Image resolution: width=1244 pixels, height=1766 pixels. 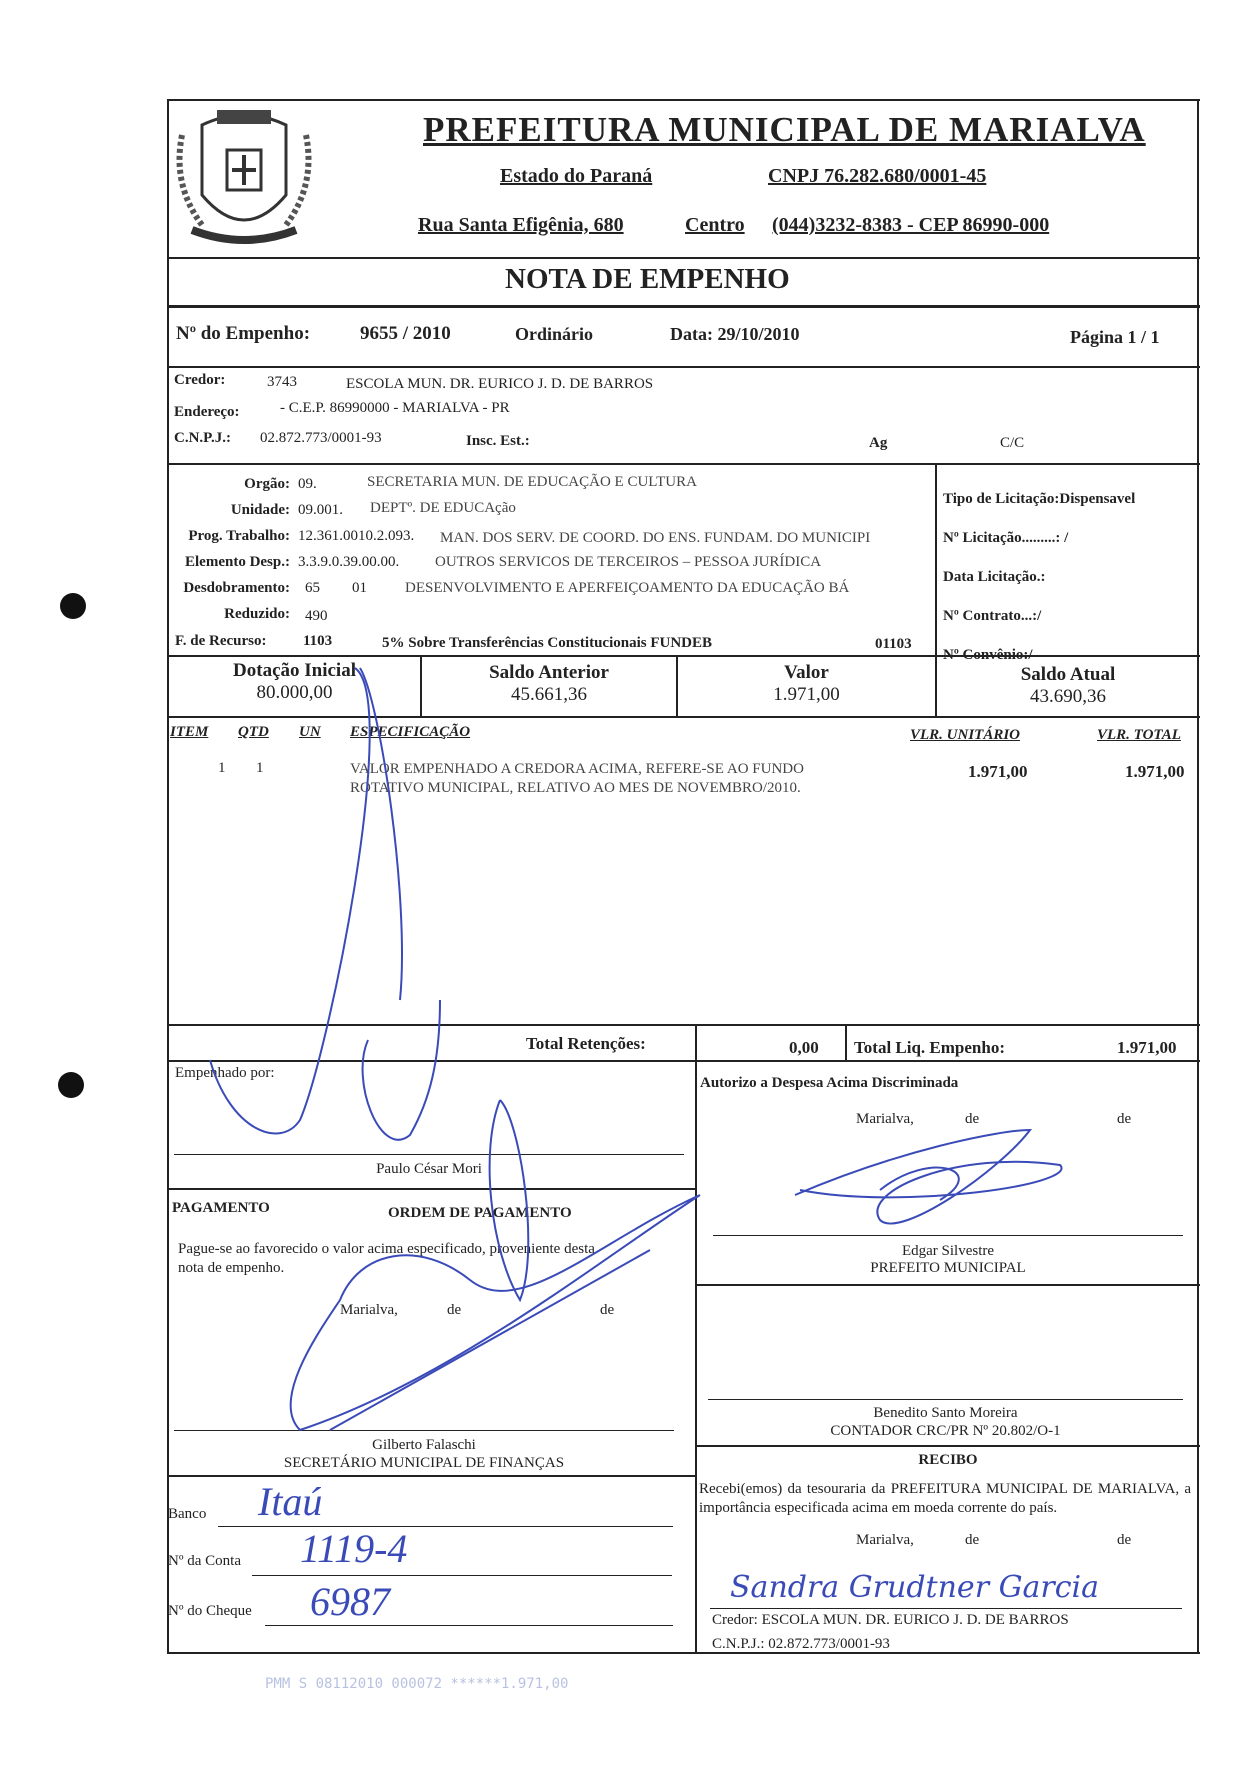 What do you see at coordinates (683, 1653) in the screenshot?
I see `frame-bottom` at bounding box center [683, 1653].